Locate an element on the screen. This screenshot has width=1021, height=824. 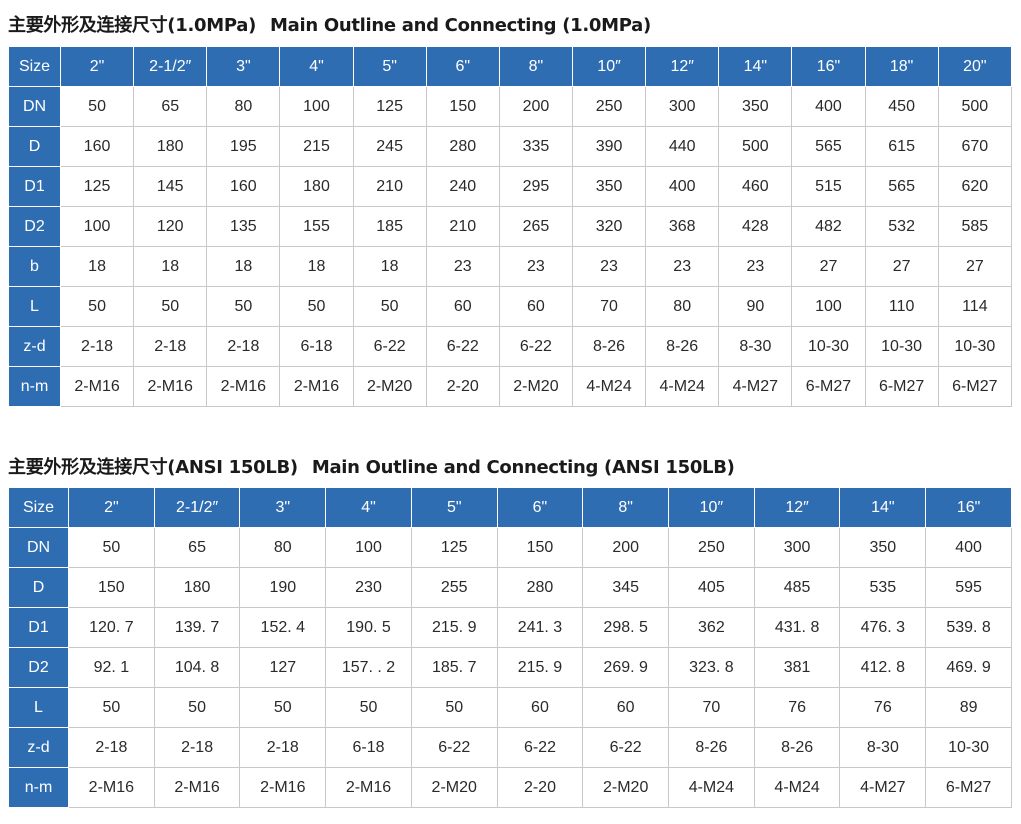
row-label-cell: n-m is located at coordinates (38, 787).